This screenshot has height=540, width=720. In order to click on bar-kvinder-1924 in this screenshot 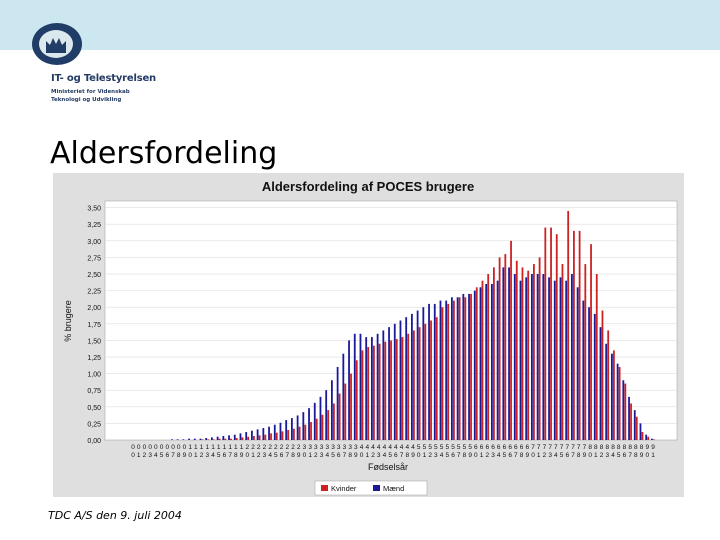, I will do `click(271, 436)`.